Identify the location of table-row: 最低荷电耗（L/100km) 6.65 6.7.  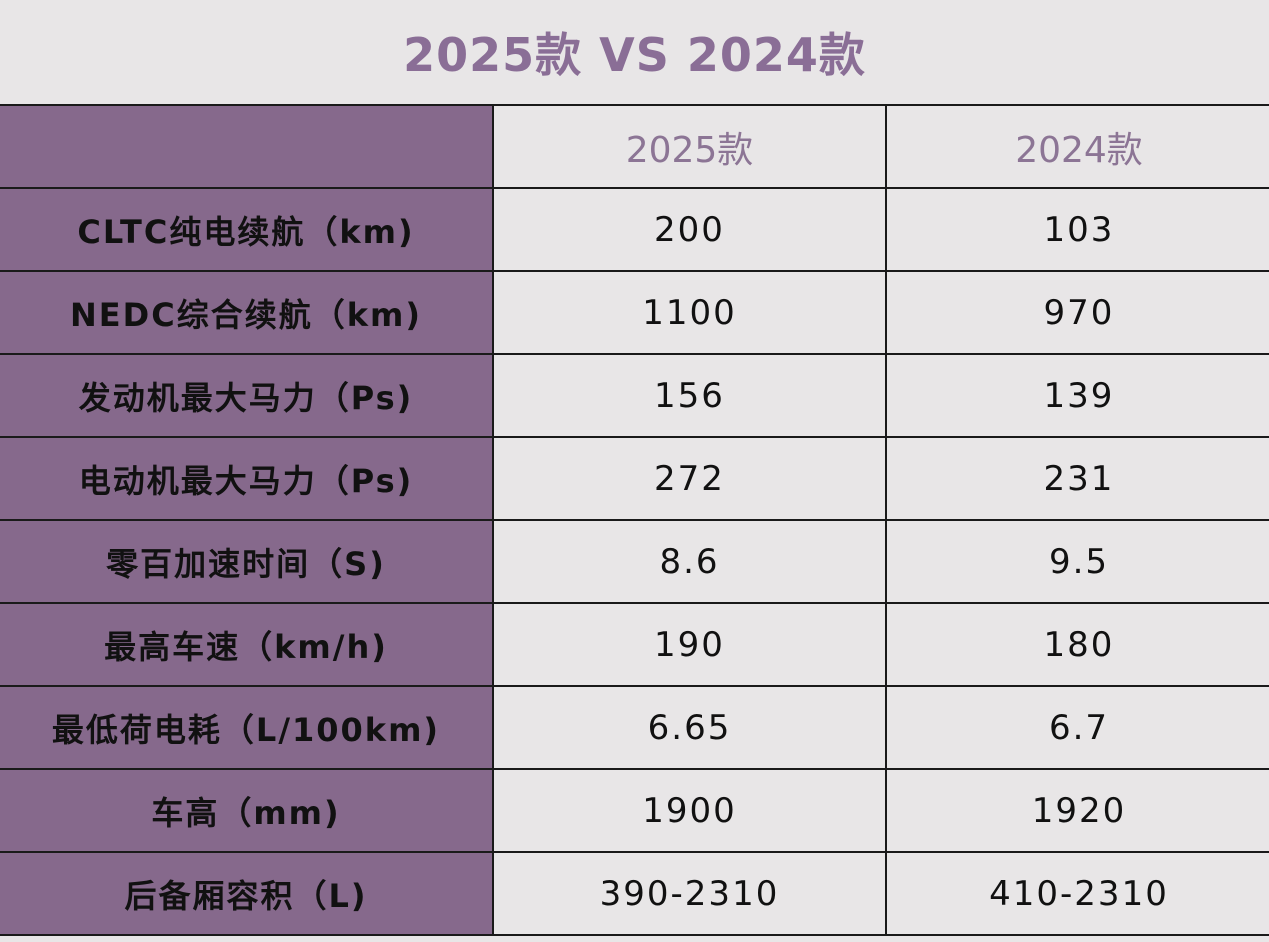
(634, 727).